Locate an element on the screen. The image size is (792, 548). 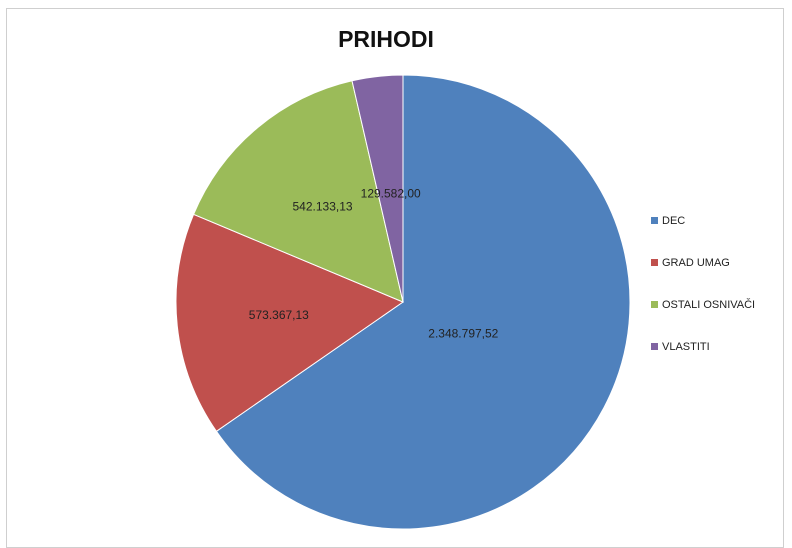
pie-slice-vlastiti is located at coordinates (377, 188).